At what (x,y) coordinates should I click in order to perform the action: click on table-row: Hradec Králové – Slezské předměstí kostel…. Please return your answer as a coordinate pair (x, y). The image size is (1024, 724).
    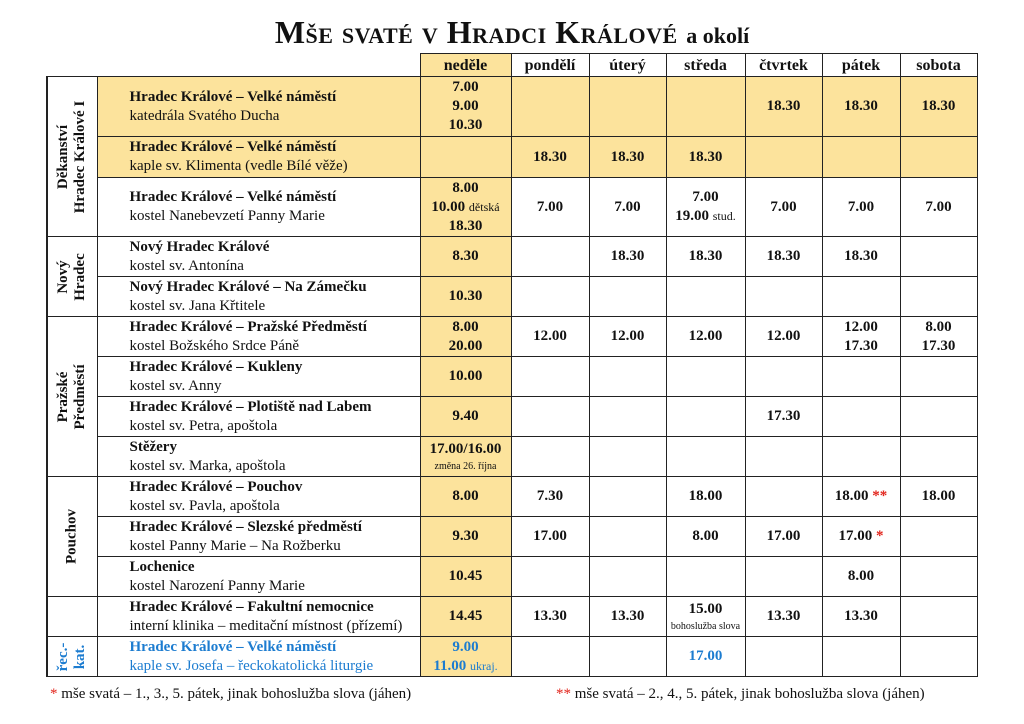
    Looking at the image, I should click on (512, 536).